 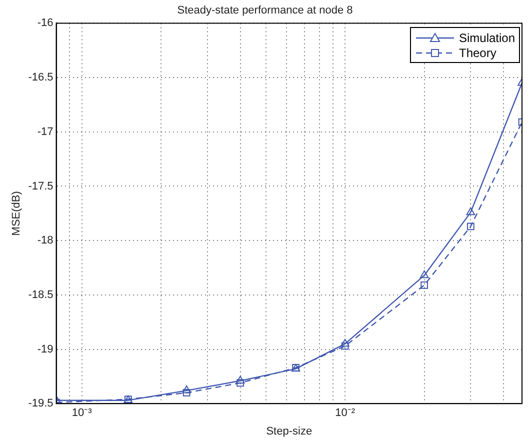 I want to click on y-tick-label: -17.5, so click(x=41, y=186).